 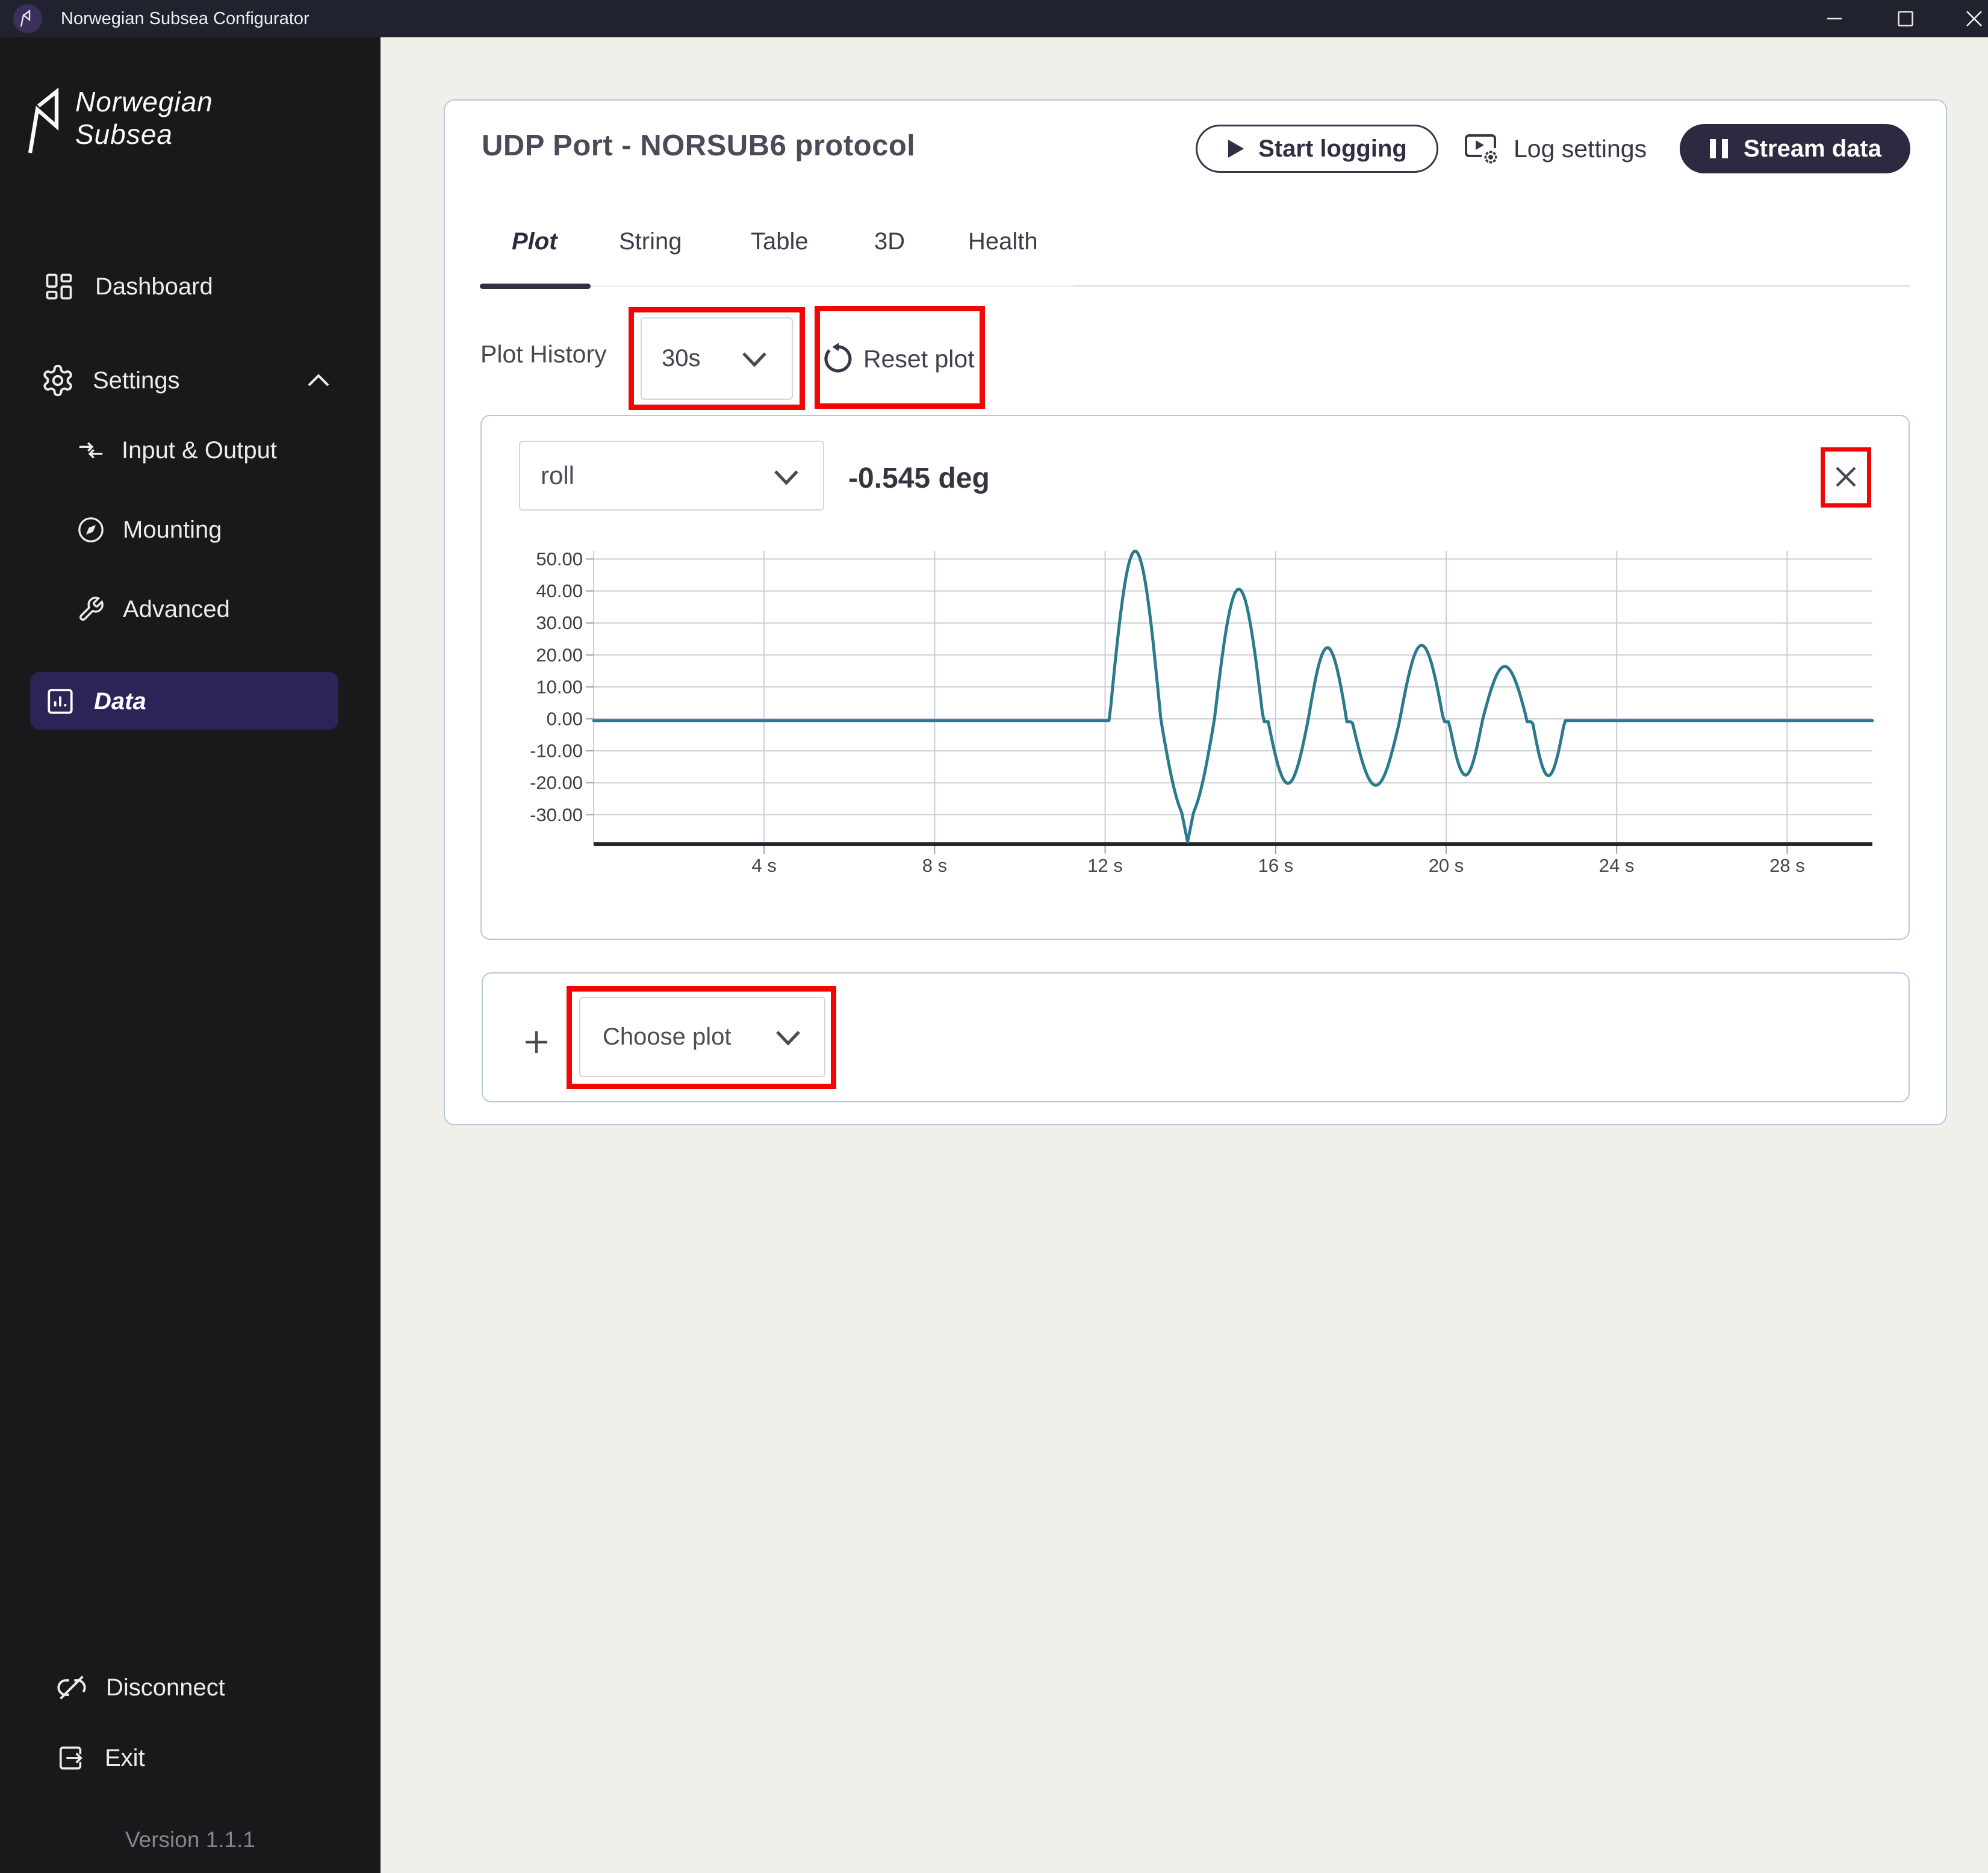 I want to click on reset-plot-button: Reset plot, so click(x=898, y=359).